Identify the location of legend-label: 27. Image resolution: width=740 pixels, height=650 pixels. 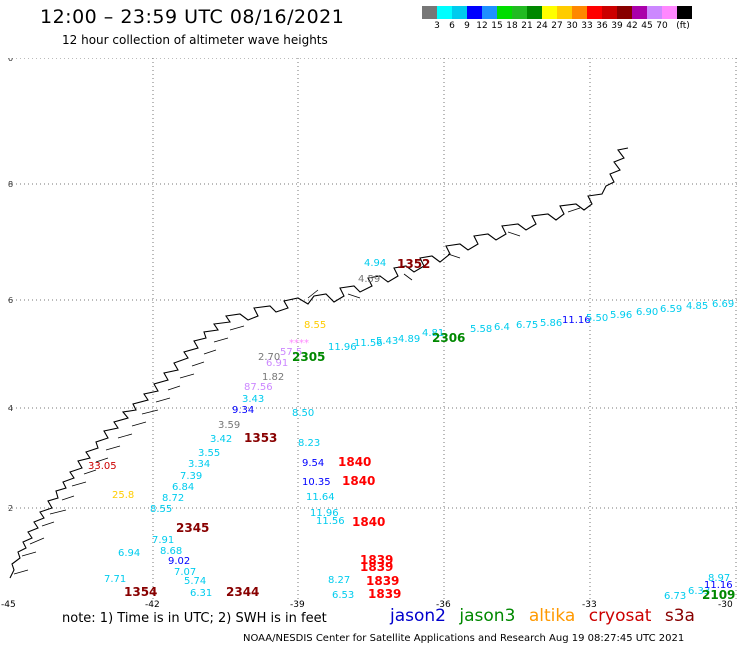
(557, 26).